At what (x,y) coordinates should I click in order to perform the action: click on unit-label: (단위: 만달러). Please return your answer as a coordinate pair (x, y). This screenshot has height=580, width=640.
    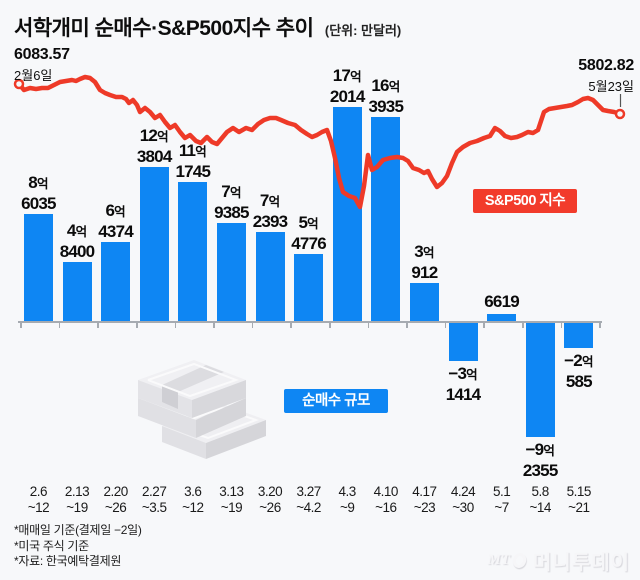
    Looking at the image, I should click on (363, 30).